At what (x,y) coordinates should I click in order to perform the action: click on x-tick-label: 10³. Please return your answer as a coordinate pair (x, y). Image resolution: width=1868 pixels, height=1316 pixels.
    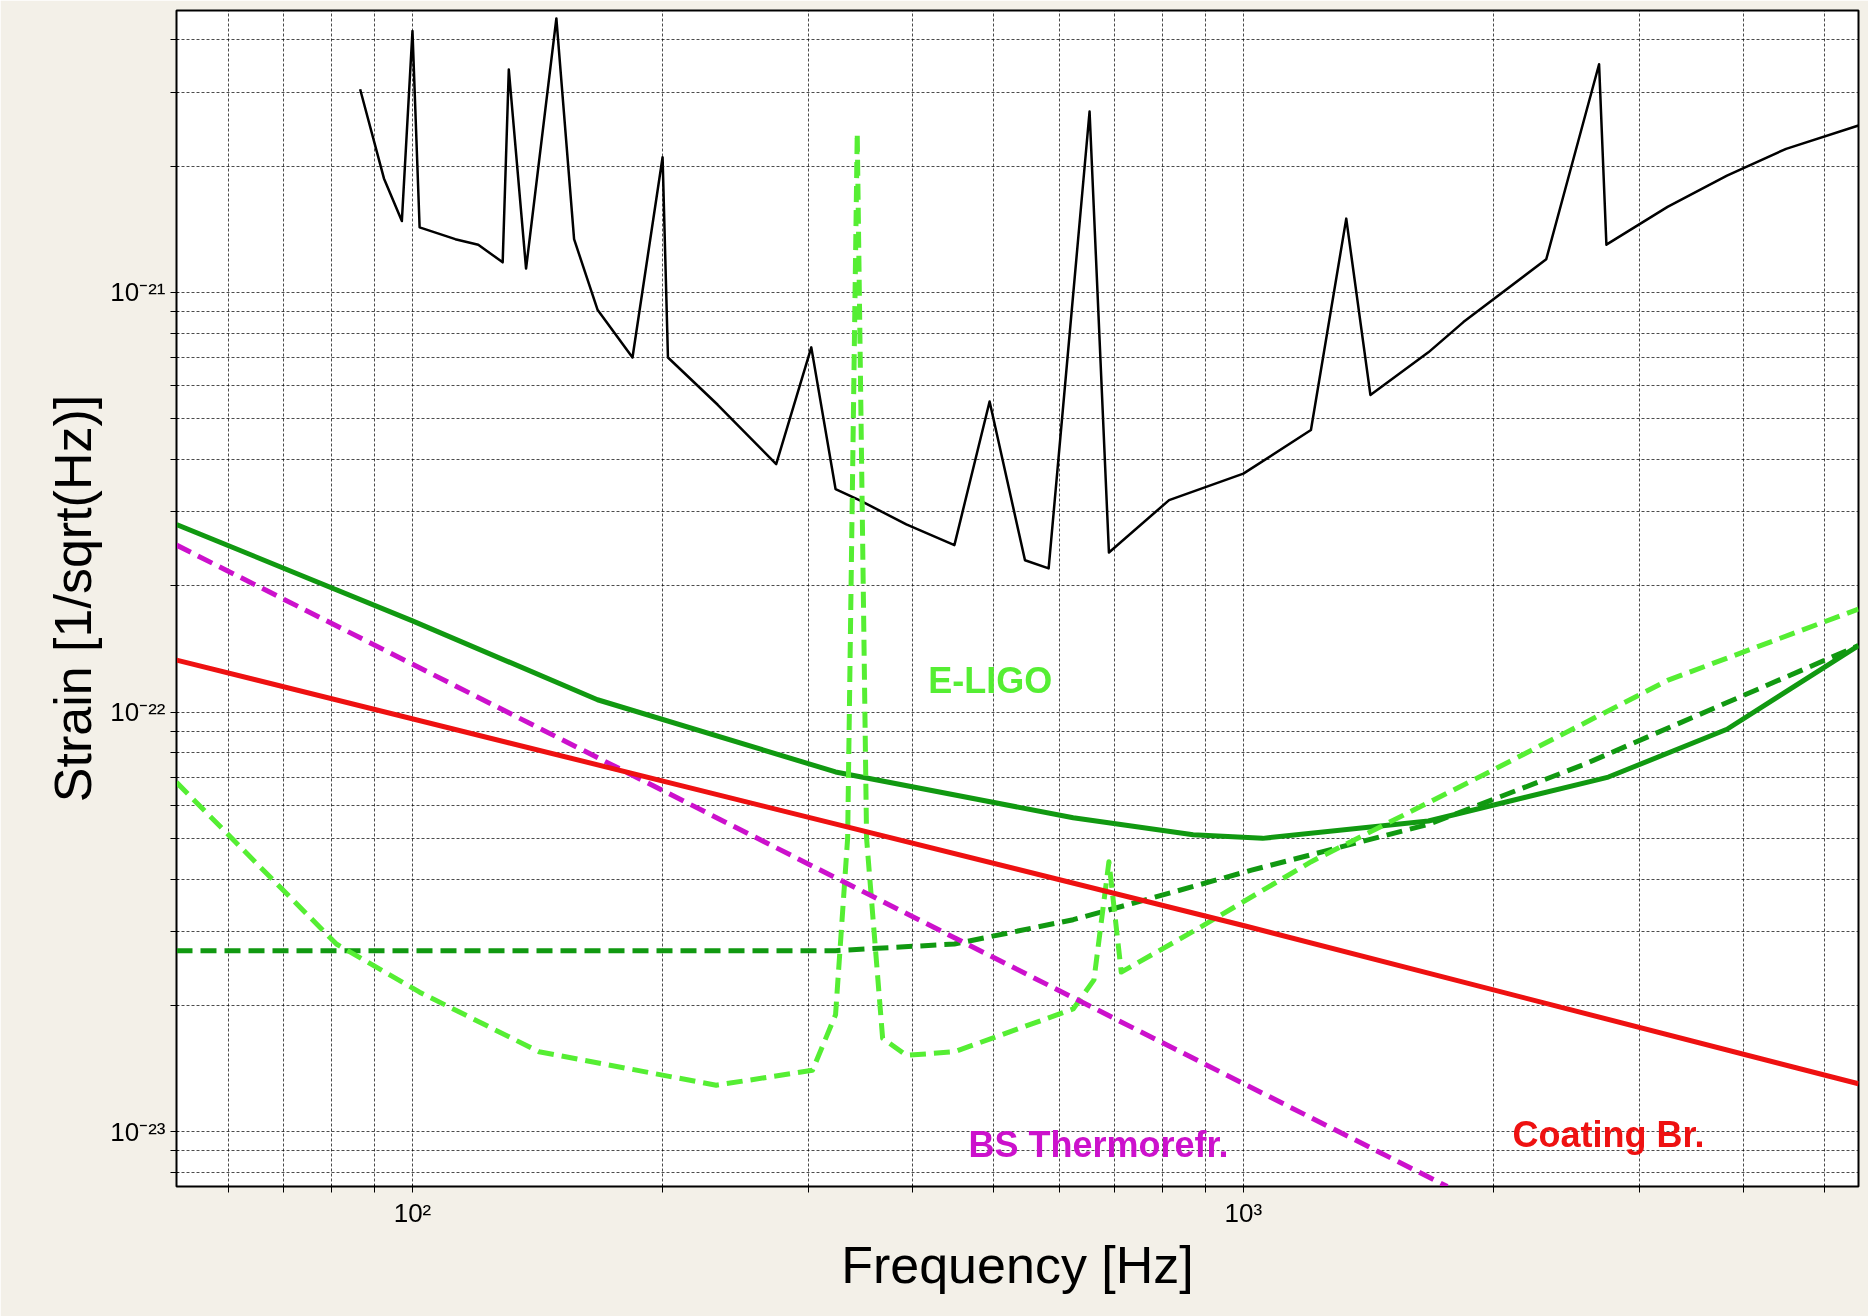
    Looking at the image, I should click on (1243, 1212).